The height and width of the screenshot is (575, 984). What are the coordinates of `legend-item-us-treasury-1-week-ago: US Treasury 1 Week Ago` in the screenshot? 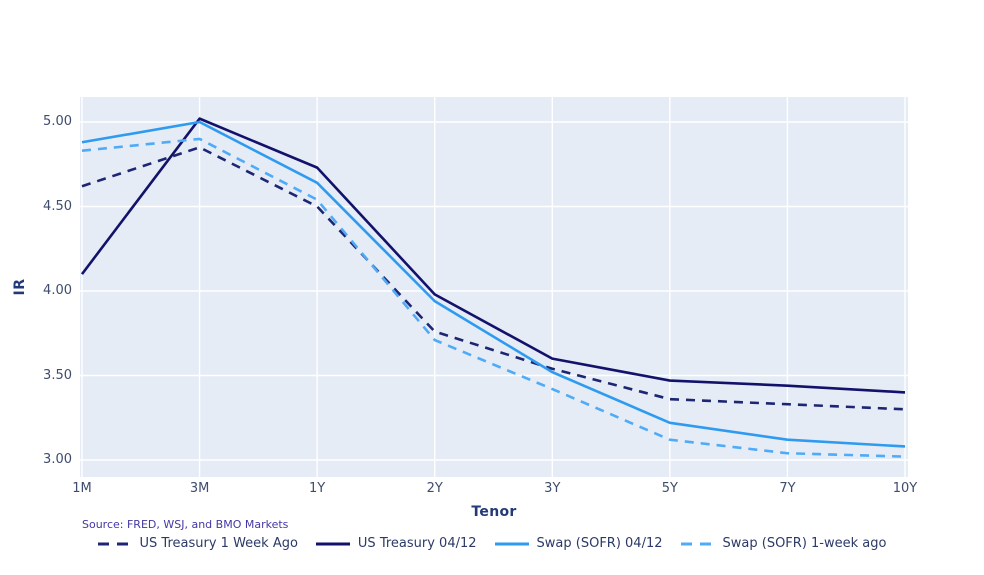 It's located at (197, 543).